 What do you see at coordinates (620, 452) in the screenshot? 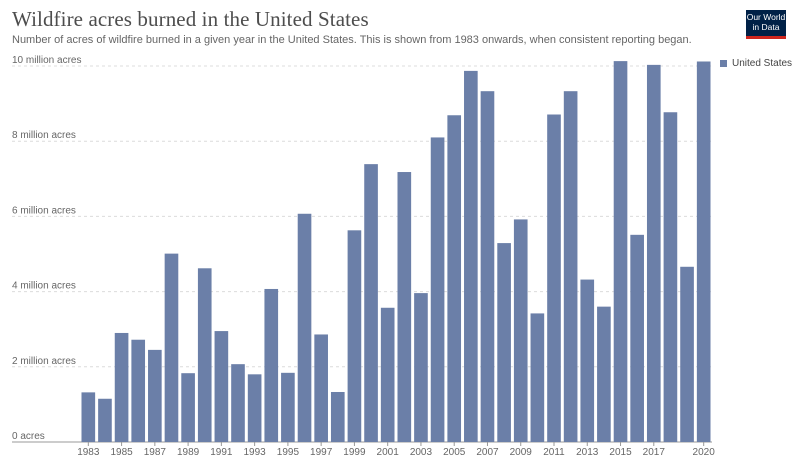
I see `x-tick-label: 2015` at bounding box center [620, 452].